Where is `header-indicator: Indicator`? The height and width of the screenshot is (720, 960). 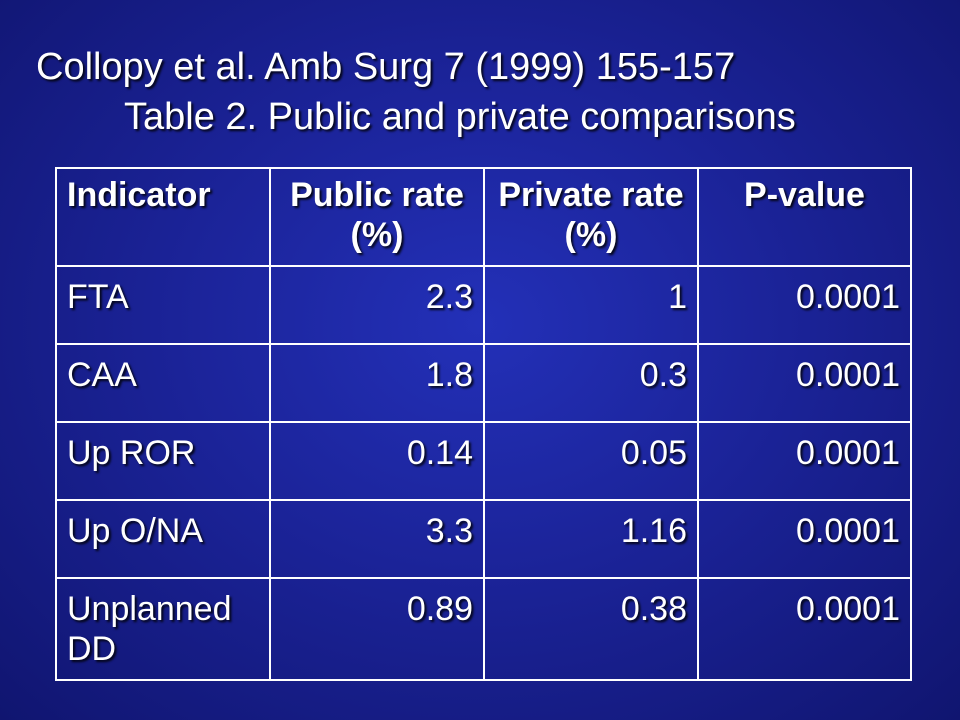
header-indicator: Indicator is located at coordinates (163, 217).